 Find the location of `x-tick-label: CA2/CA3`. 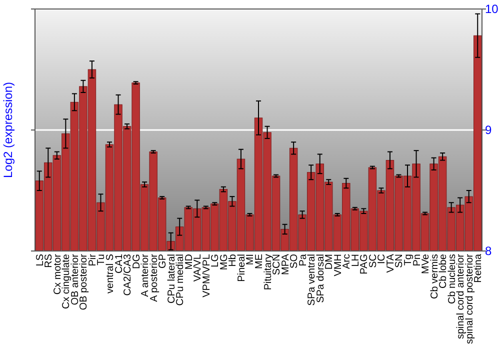

x-tick-label: CA2/CA3 is located at coordinates (128, 275).